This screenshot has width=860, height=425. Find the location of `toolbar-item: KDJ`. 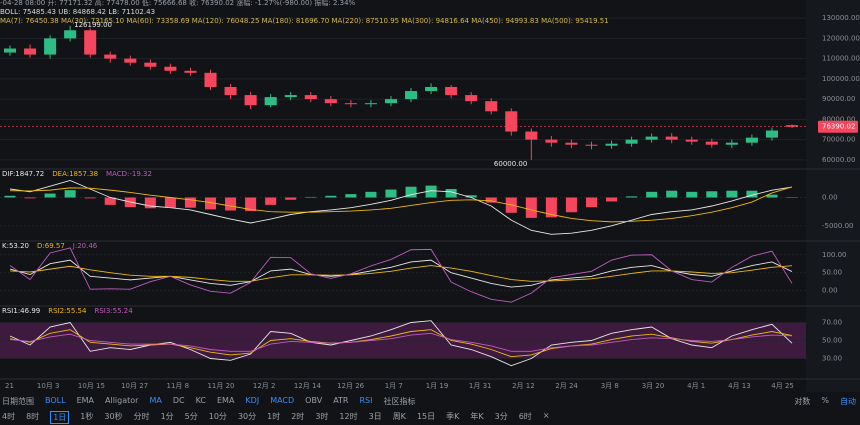

toolbar-item: KDJ is located at coordinates (252, 400).